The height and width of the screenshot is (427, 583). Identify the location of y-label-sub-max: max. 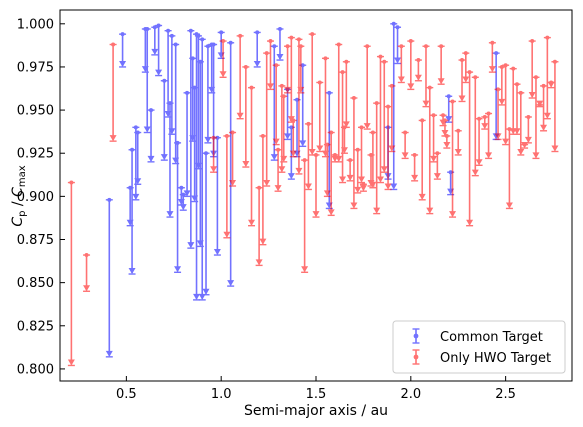
(22, 176).